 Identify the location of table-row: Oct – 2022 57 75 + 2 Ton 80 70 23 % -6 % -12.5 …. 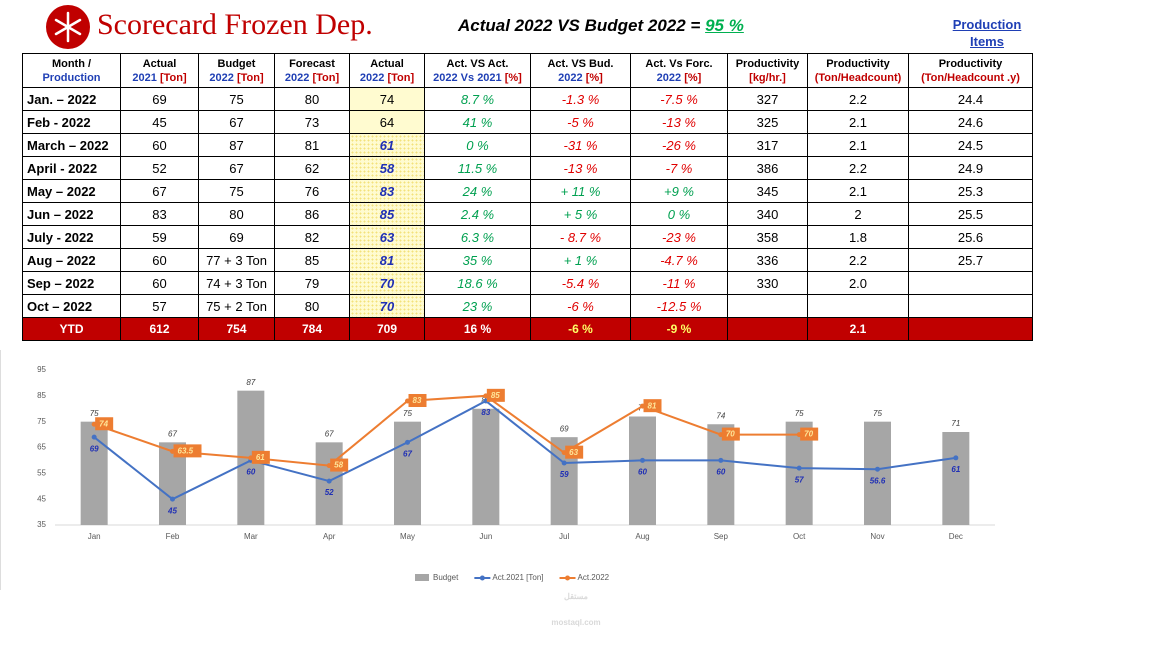
(527, 306).